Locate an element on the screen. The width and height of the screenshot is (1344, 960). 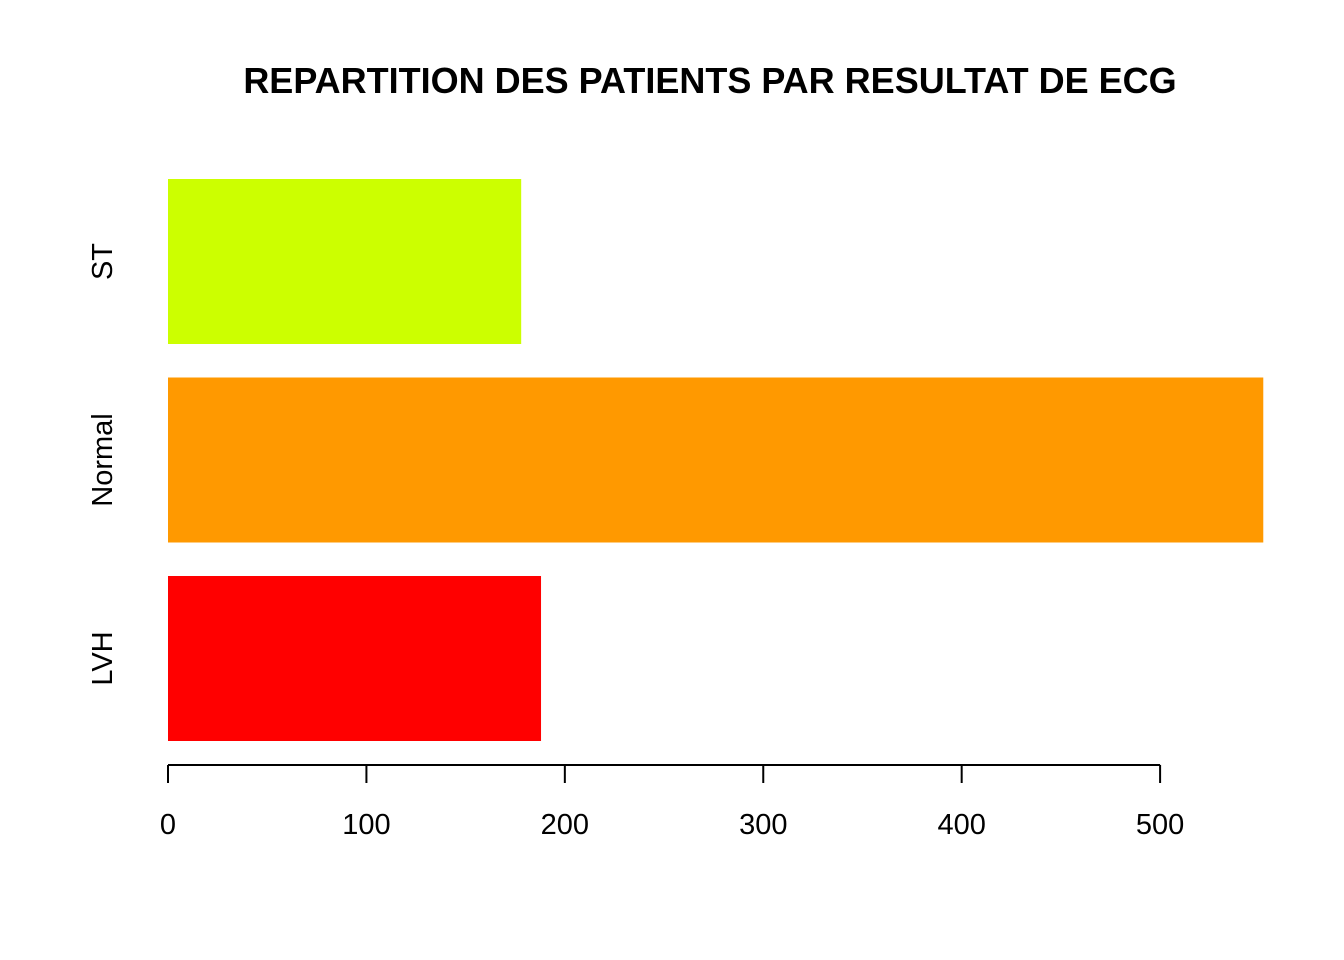
x-tick-label: 400 is located at coordinates (961, 825).